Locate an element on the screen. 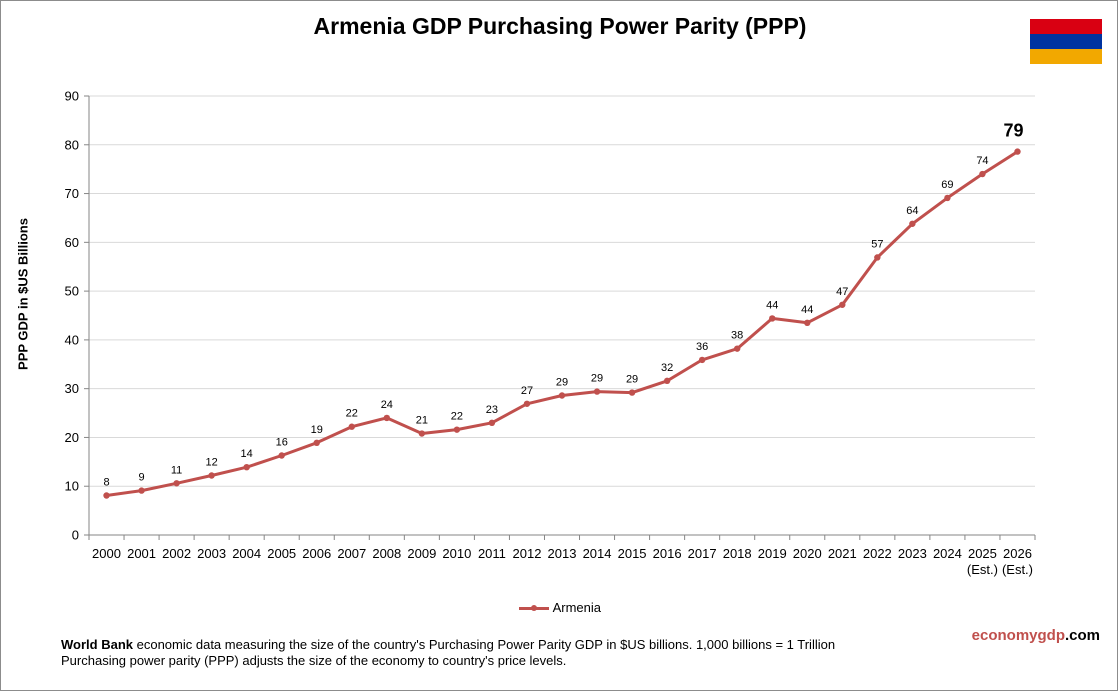 Image resolution: width=1118 pixels, height=691 pixels. x-tick-label: 2020 is located at coordinates (807, 553).